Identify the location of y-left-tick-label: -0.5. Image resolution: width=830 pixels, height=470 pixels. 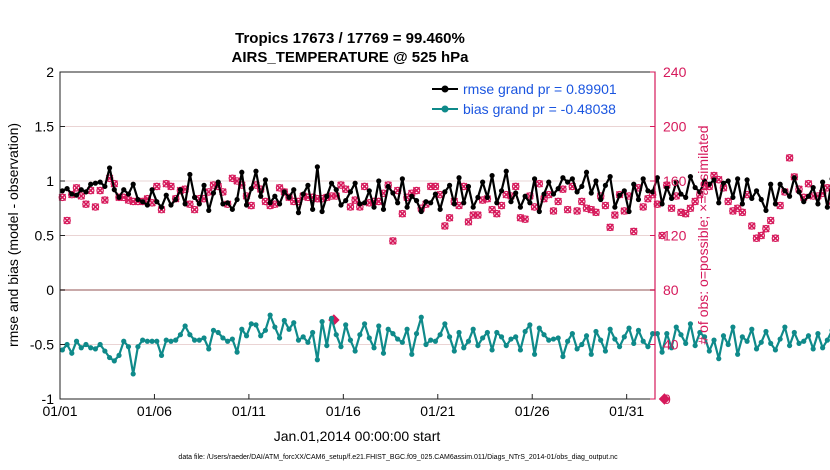
(42, 345).